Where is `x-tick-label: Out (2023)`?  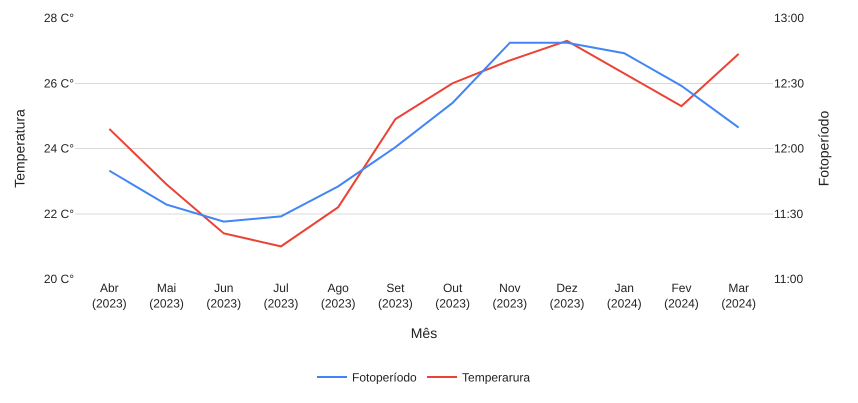
x-tick-label: Out (2023) is located at coordinates (452, 296).